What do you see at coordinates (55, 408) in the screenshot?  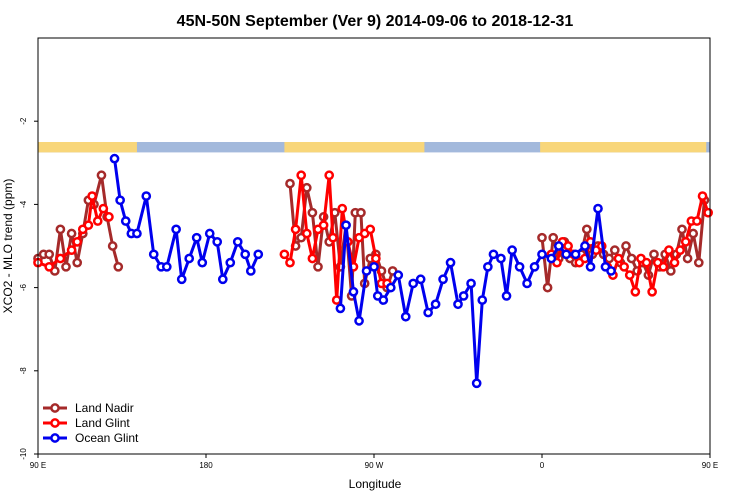 I see `legend-swatch-marker` at bounding box center [55, 408].